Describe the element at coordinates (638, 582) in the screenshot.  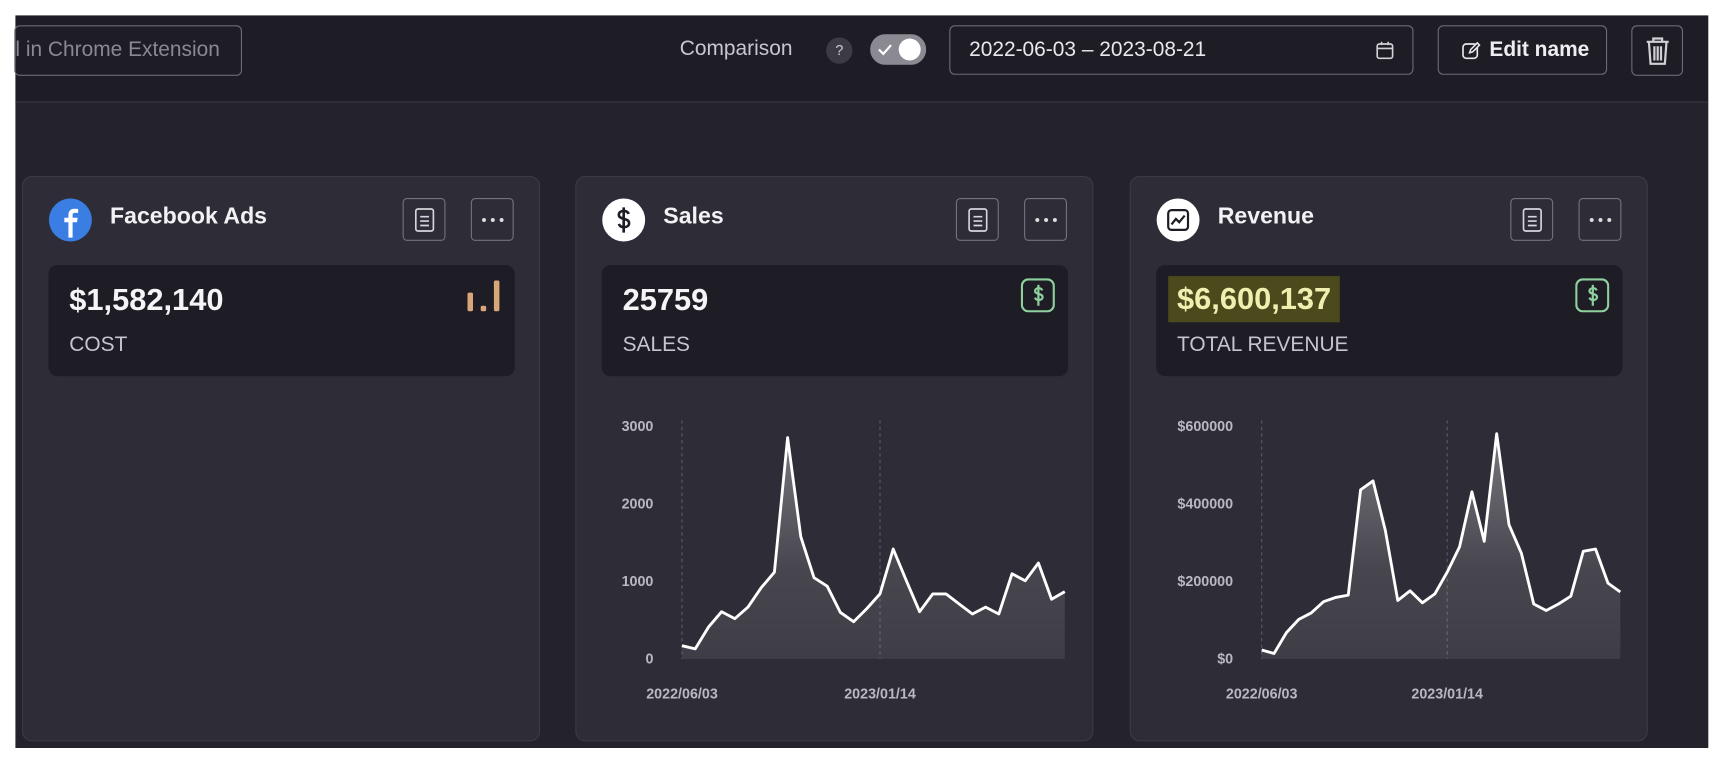
I see `y-tick-label: 1000` at that location.